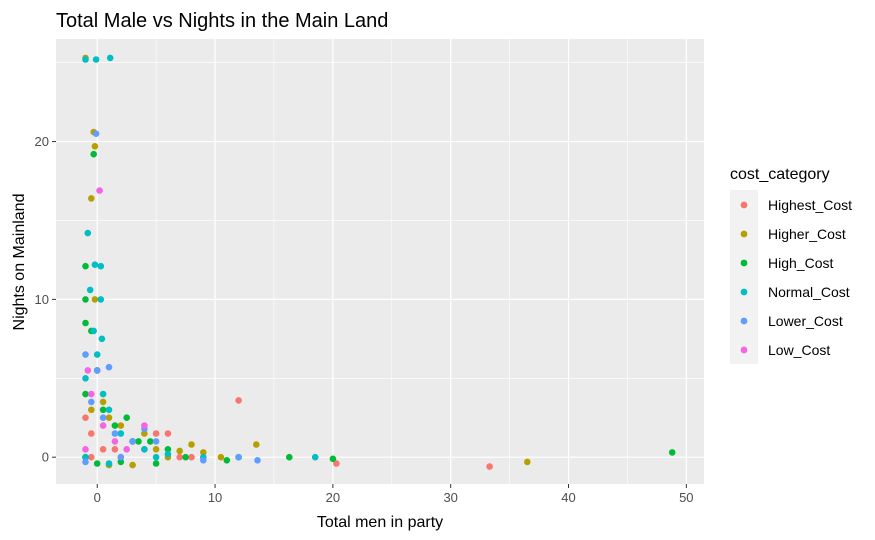 This screenshot has height=540, width=875. What do you see at coordinates (42, 299) in the screenshot?
I see `y-tick-label: 10` at bounding box center [42, 299].